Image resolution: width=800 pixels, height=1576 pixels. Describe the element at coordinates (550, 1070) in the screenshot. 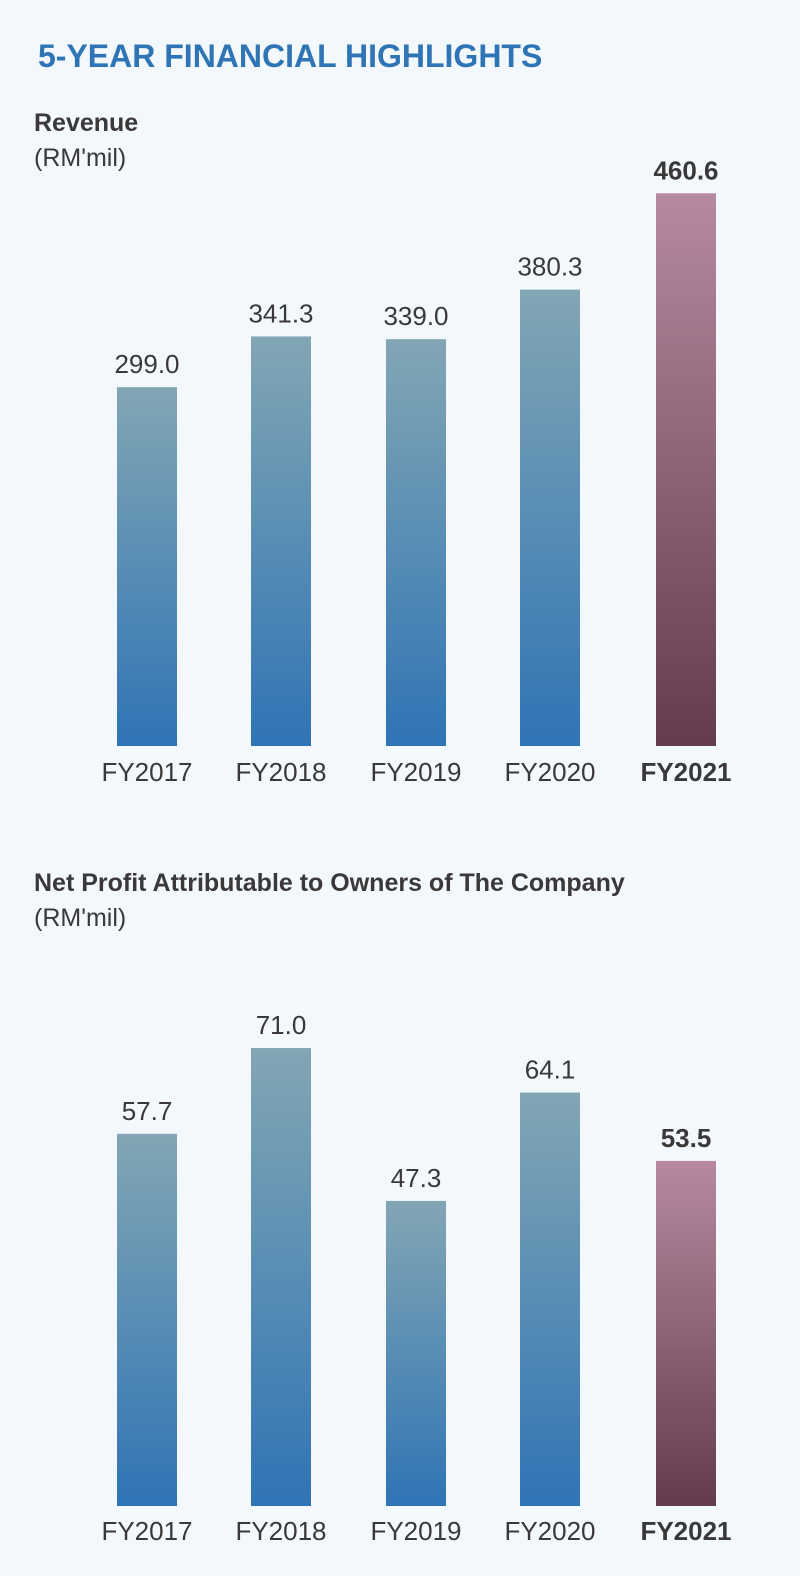

I see `data-label-fy2020: 64.1` at that location.